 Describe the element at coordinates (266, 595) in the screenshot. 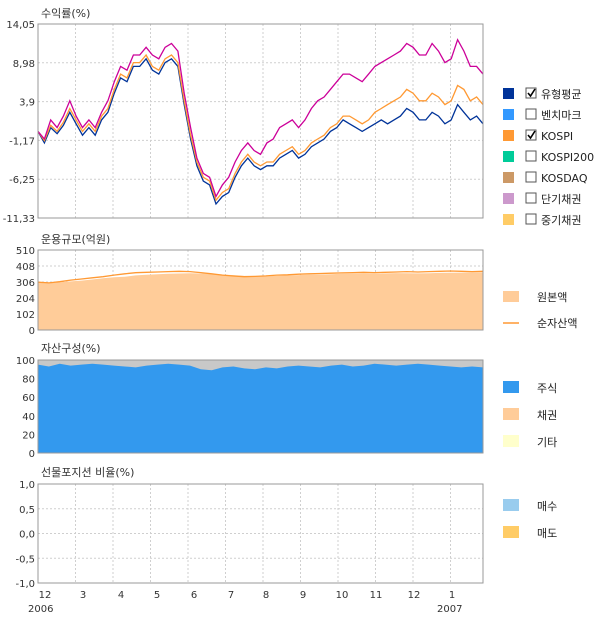

I see `x-tick-label: 8` at that location.